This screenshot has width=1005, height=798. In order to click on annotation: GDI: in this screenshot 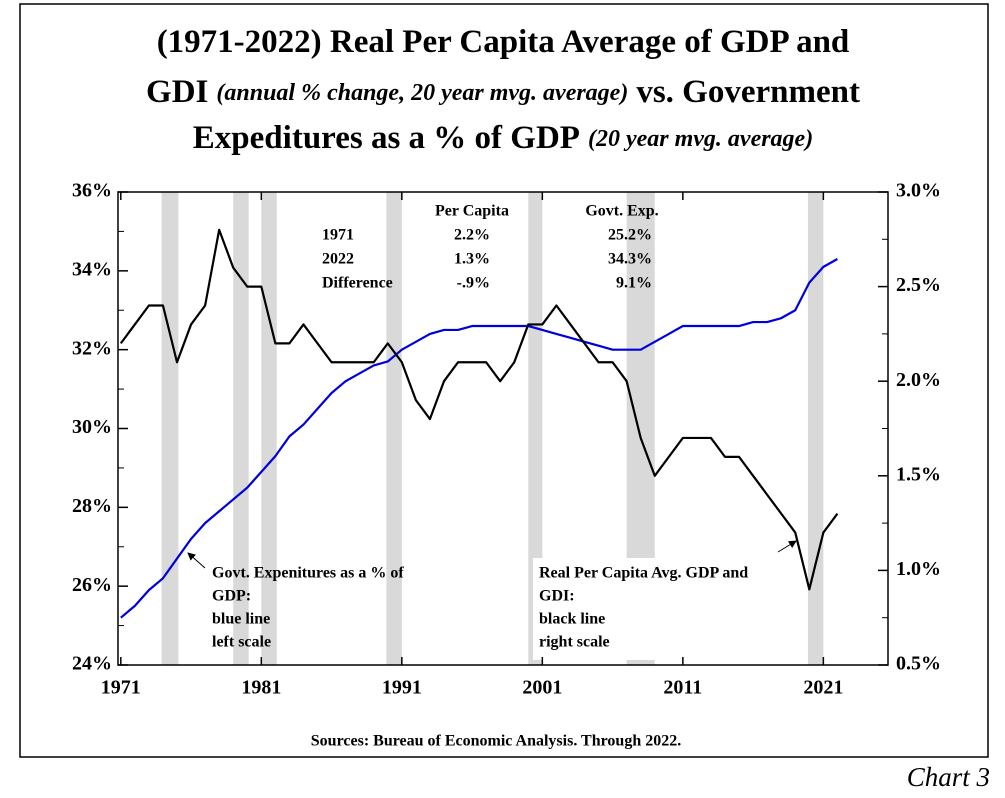, I will do `click(557, 596)`.